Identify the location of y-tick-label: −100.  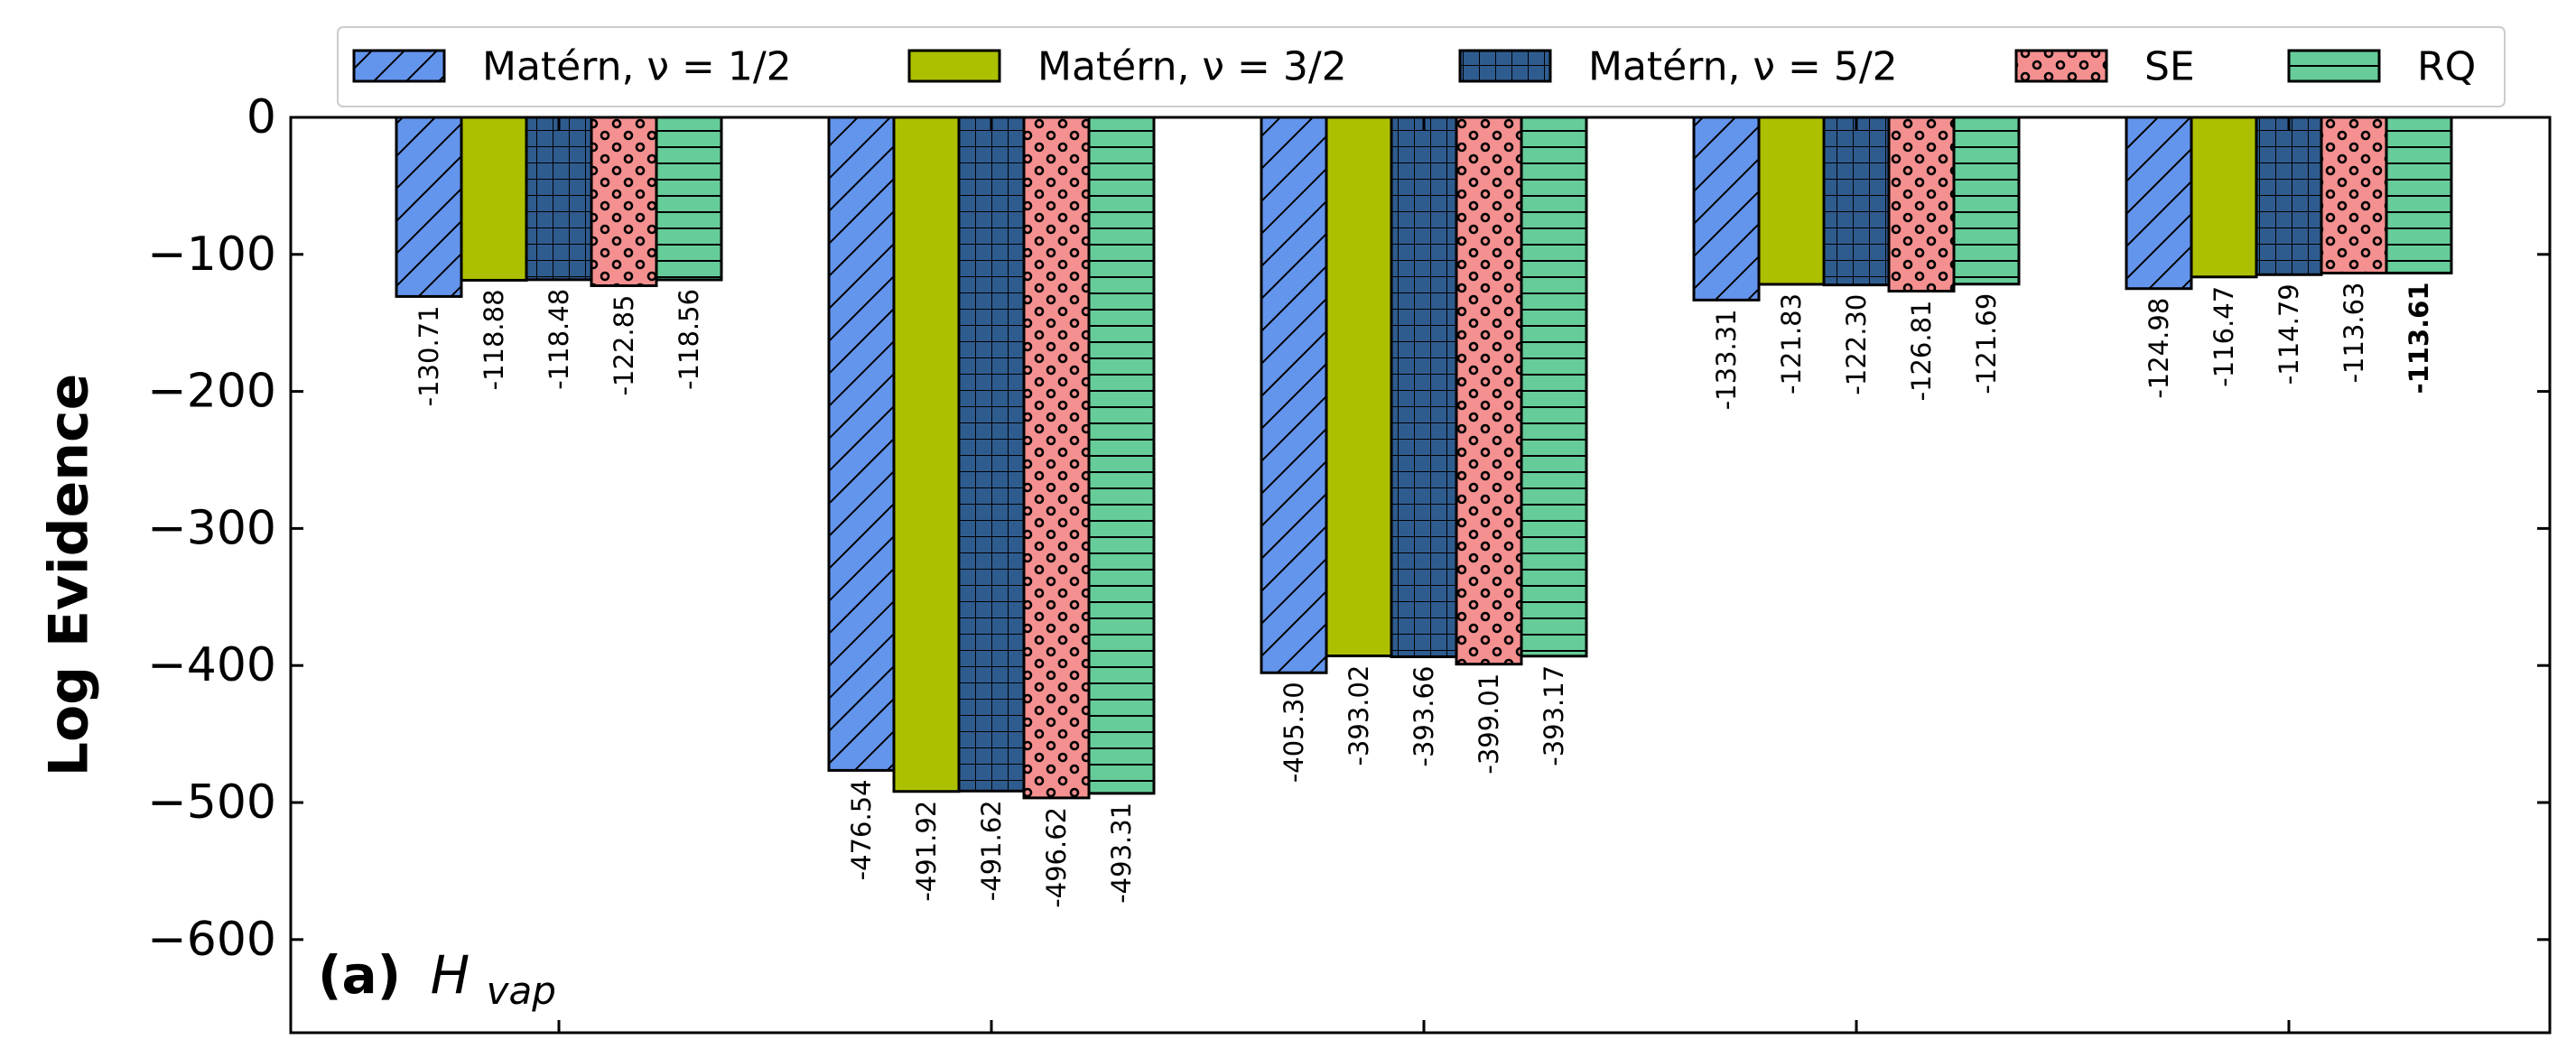
(211, 254).